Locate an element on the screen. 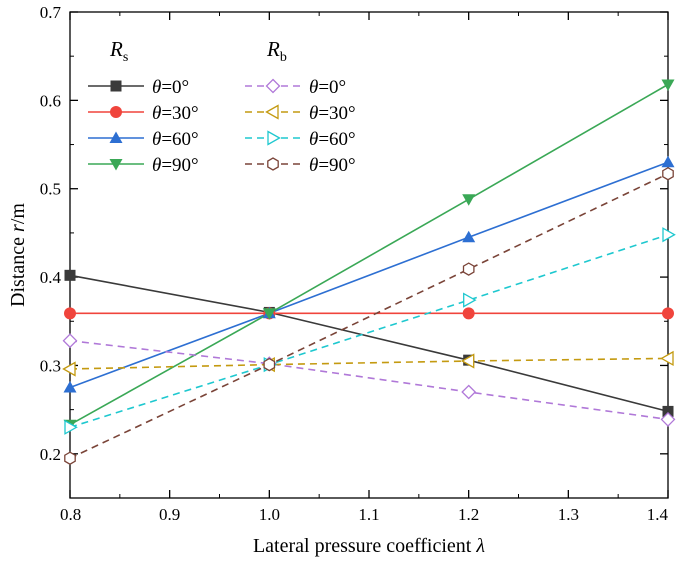  y-tick-label: 0.4 is located at coordinates (51, 277).